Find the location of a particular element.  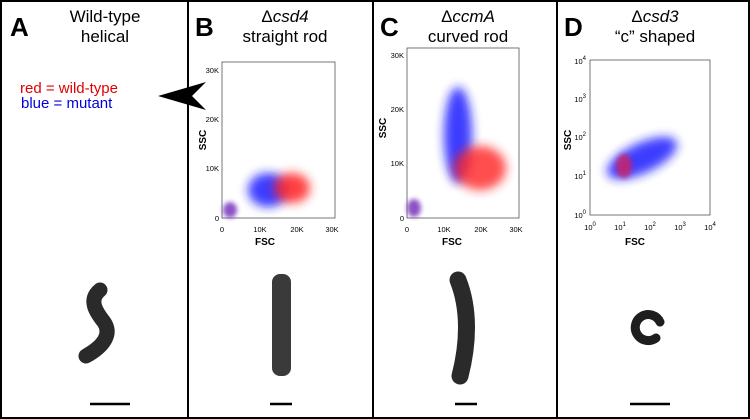

panel-title: ΔccmA is located at coordinates (468, 16).